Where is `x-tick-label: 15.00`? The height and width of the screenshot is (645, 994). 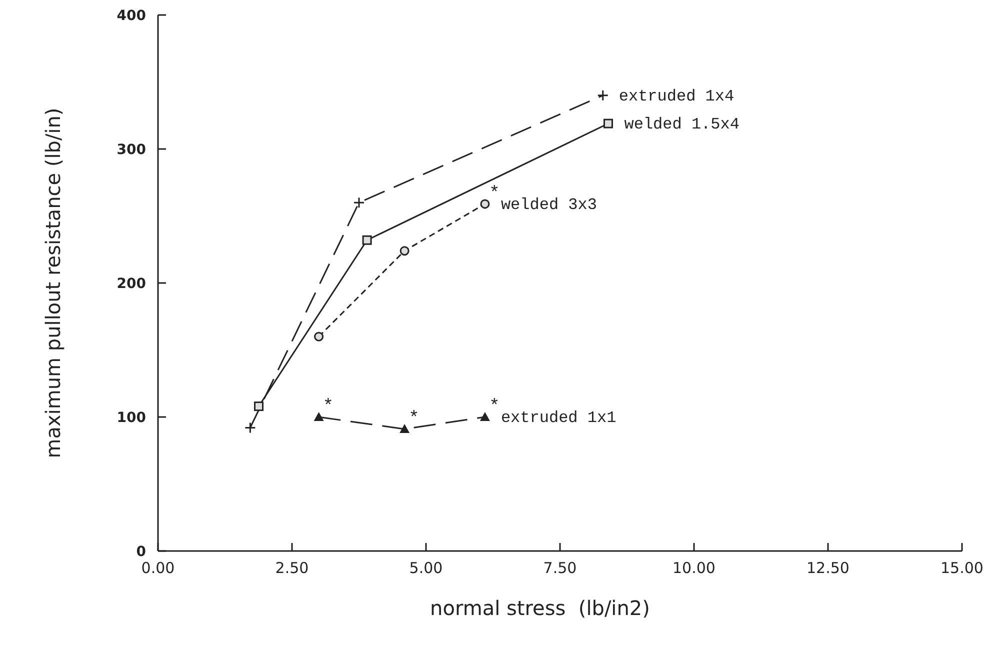
x-tick-label: 15.00 is located at coordinates (962, 568).